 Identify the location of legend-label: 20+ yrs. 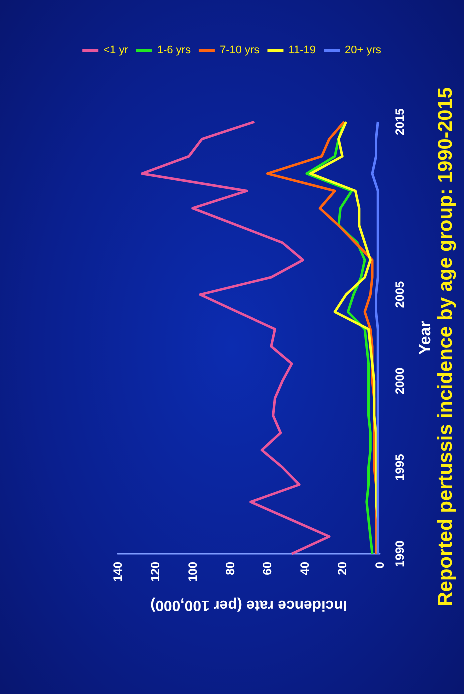
(363, 50).